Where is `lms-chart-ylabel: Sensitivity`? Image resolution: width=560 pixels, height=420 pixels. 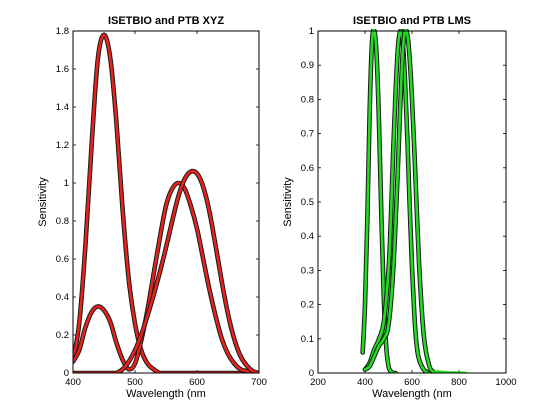
lms-chart-ylabel: Sensitivity is located at coordinates (288, 202).